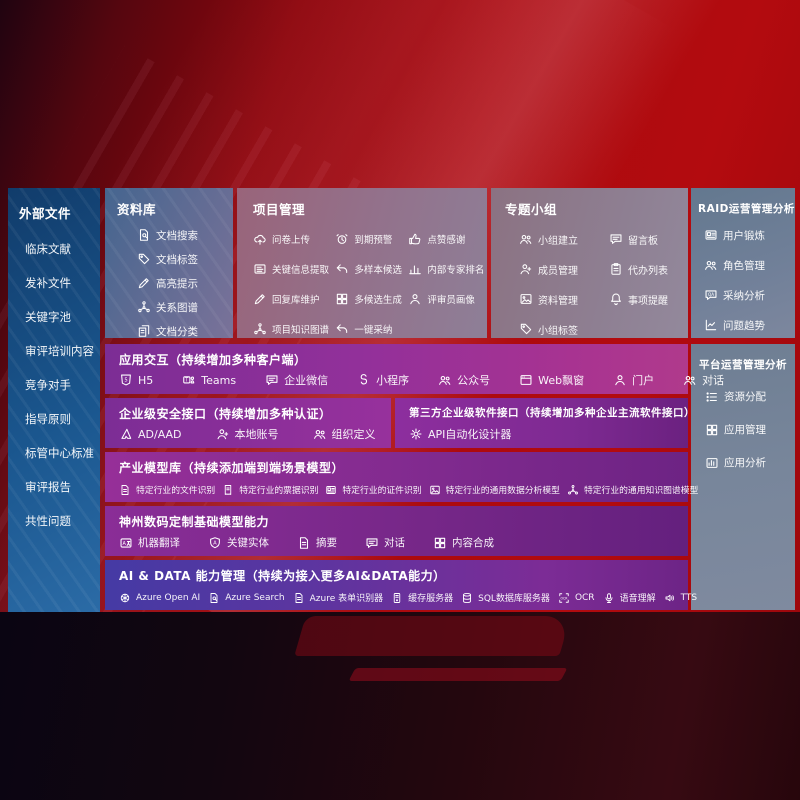  I want to click on due-warning-icon, so click(342, 239).